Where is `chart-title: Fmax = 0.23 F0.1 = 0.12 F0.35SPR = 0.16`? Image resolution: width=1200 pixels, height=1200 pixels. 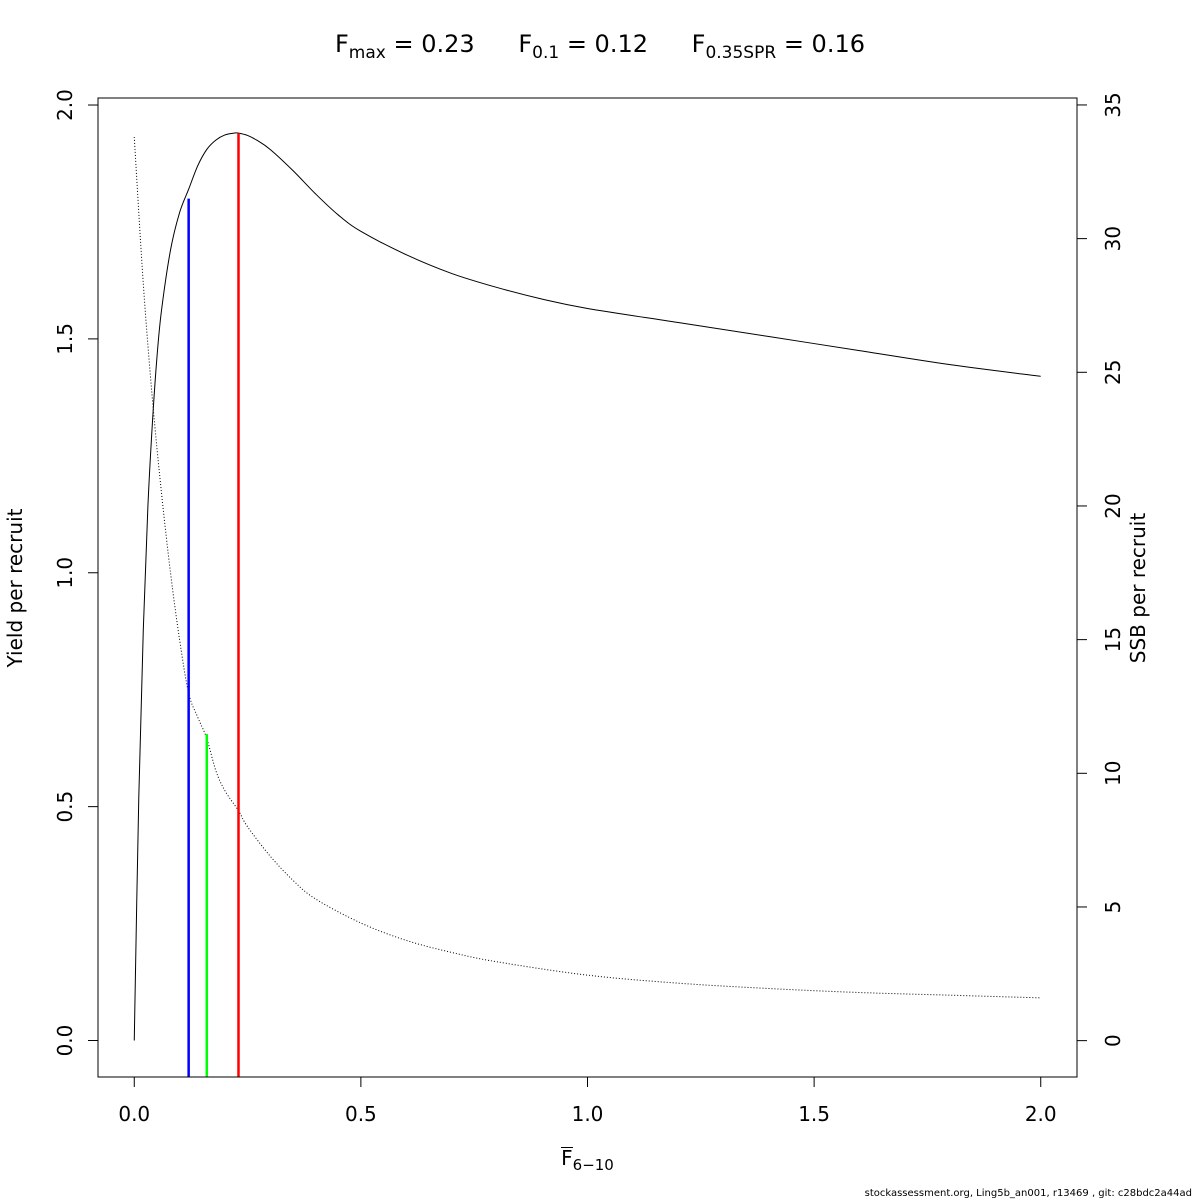 chart-title: Fmax = 0.23 F0.1 = 0.12 F0.35SPR = 0.16 is located at coordinates (600, 46).